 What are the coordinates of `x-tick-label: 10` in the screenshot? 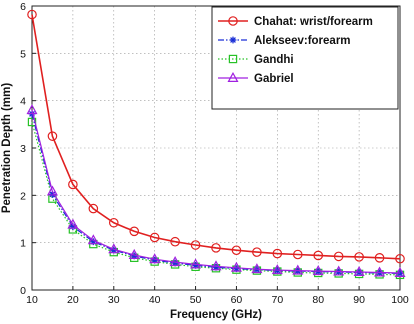 It's located at (32, 300).